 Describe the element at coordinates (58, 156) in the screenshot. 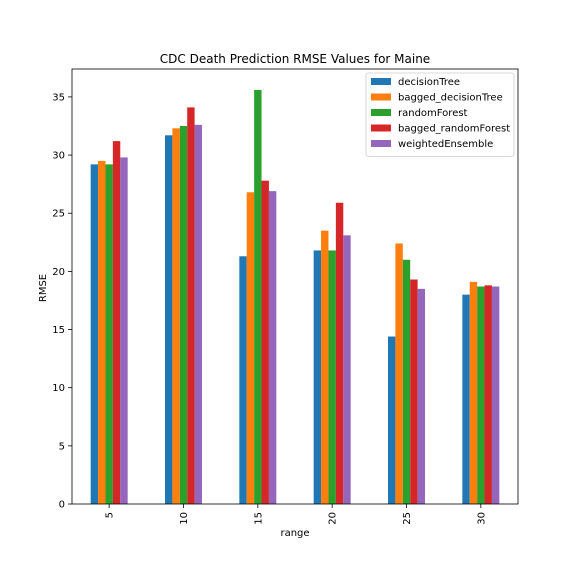

I see `y-tick-label: 30` at that location.